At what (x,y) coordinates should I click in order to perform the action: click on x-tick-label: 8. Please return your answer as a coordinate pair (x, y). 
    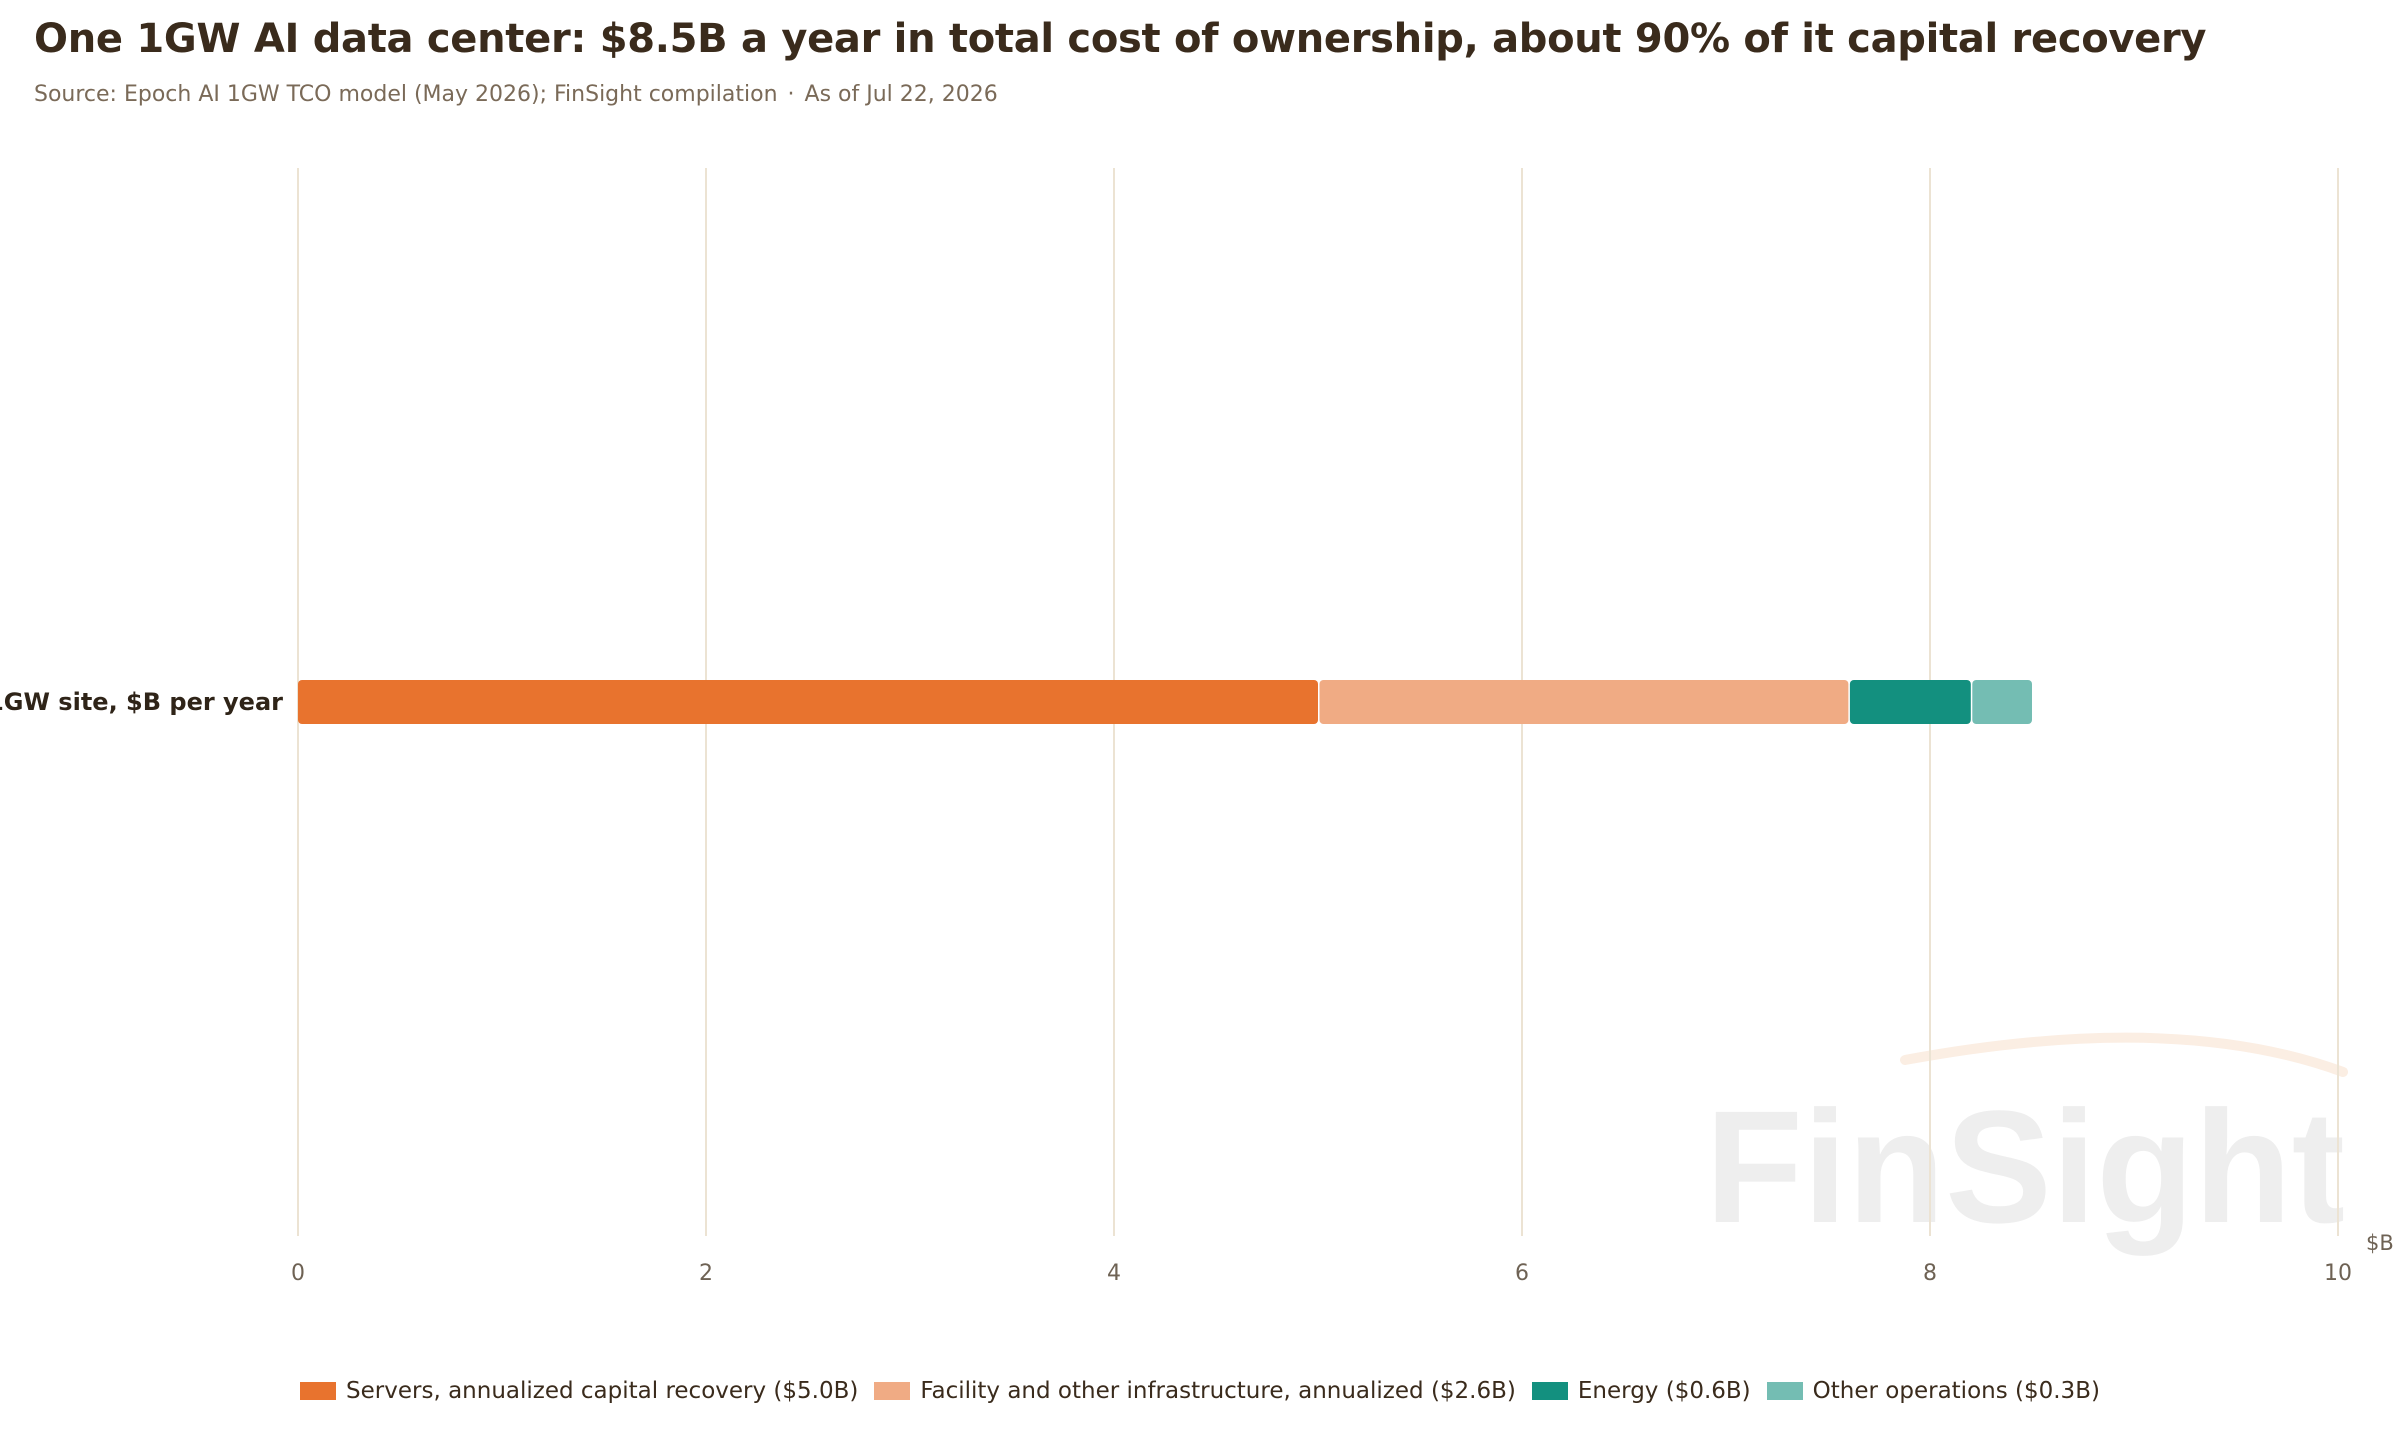
    Looking at the image, I should click on (1930, 1273).